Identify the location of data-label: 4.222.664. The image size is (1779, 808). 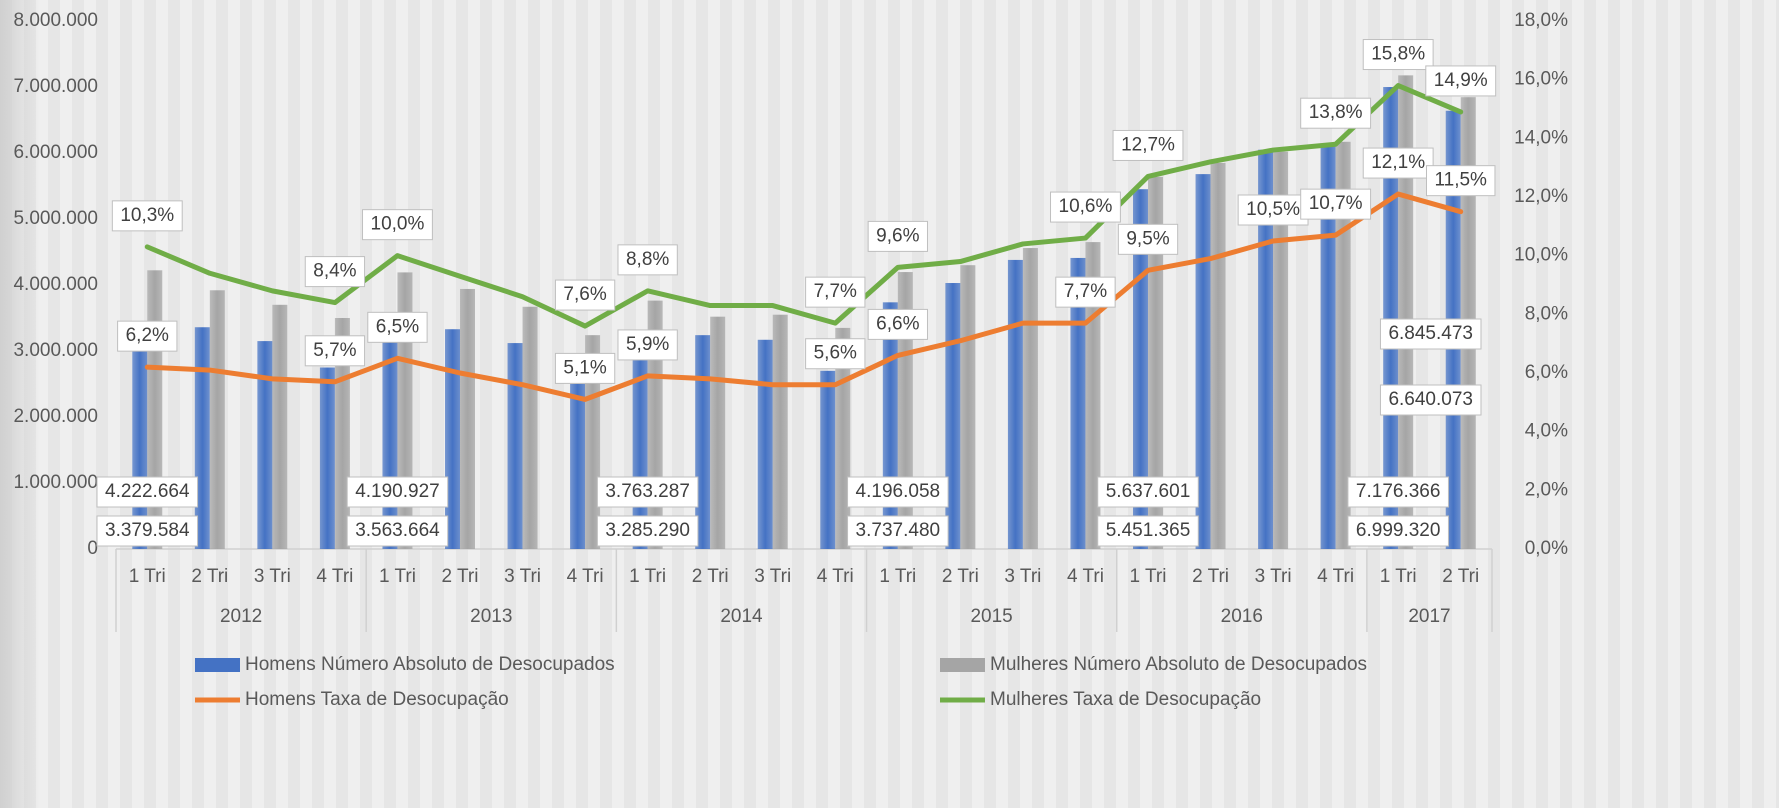
(147, 491).